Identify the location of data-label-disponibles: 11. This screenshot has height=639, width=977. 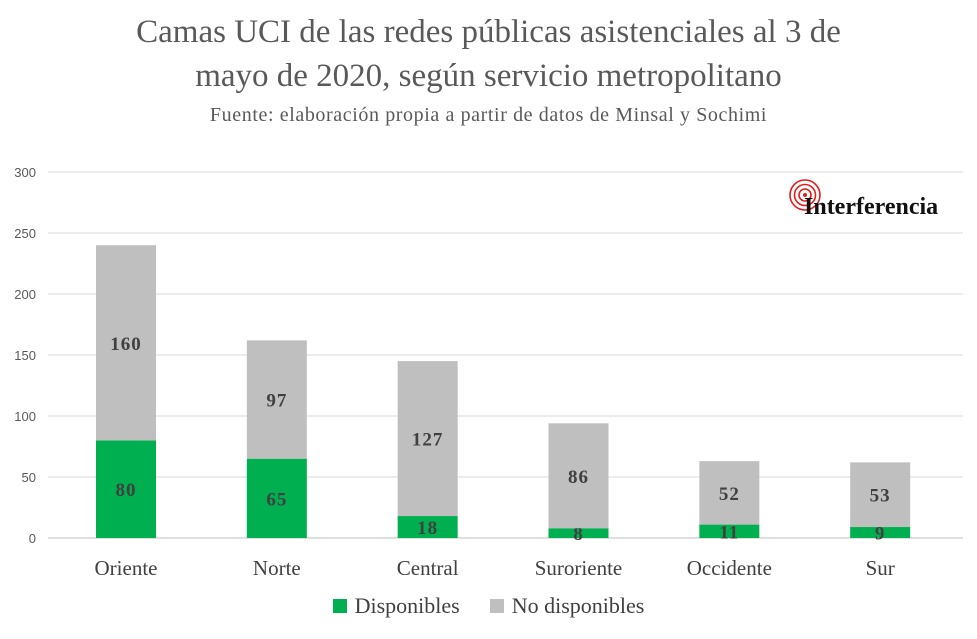
(729, 532).